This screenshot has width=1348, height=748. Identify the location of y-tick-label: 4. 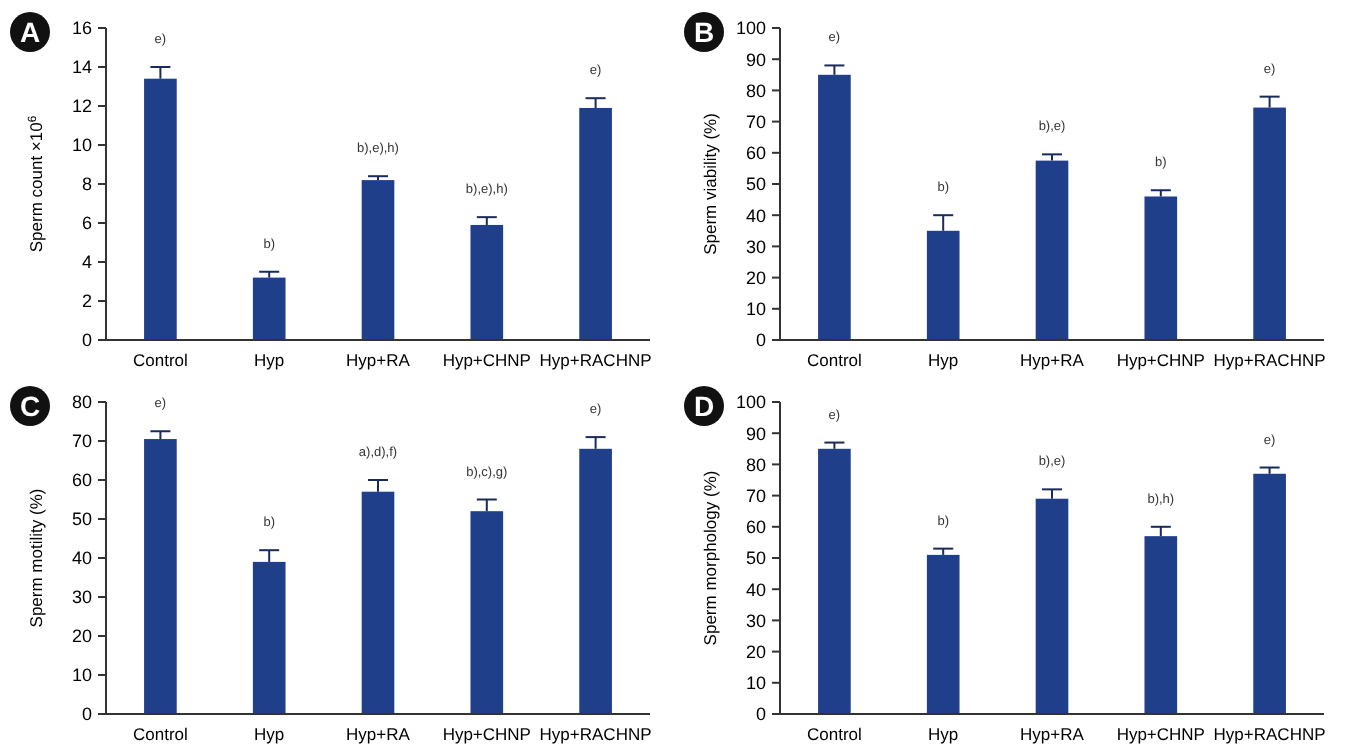
(86, 262).